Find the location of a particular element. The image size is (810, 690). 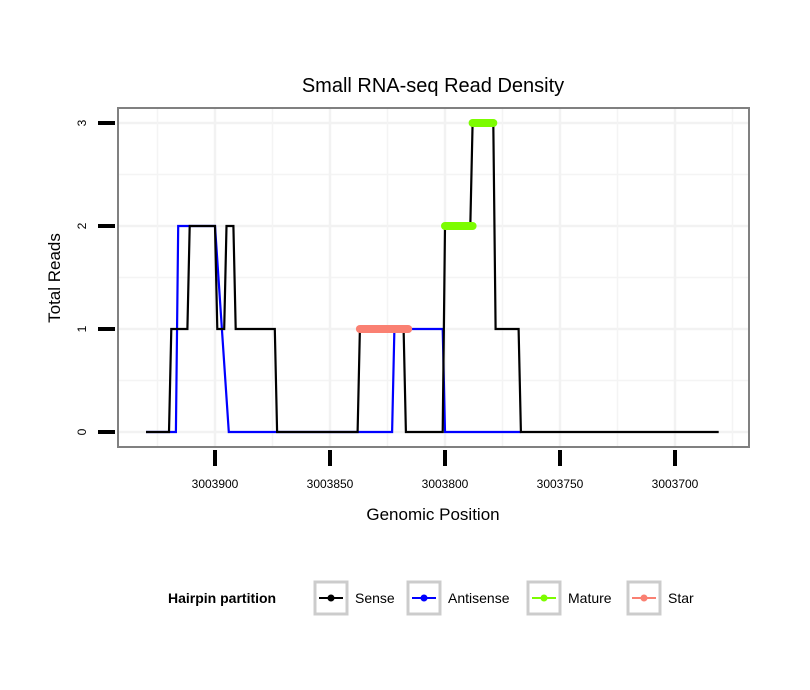

chart-title: Small RNA-seq Read Density is located at coordinates (433, 86).